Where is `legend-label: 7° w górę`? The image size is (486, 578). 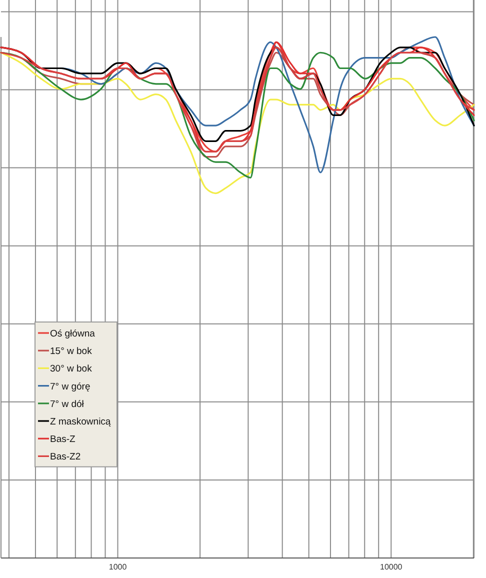
legend-label: 7° w górę is located at coordinates (70, 386).